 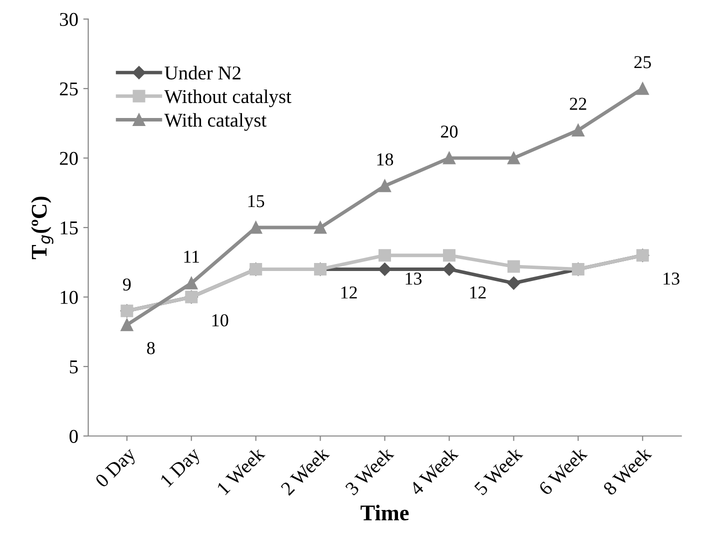 What do you see at coordinates (384, 512) in the screenshot?
I see `x-axis-title: Time` at bounding box center [384, 512].